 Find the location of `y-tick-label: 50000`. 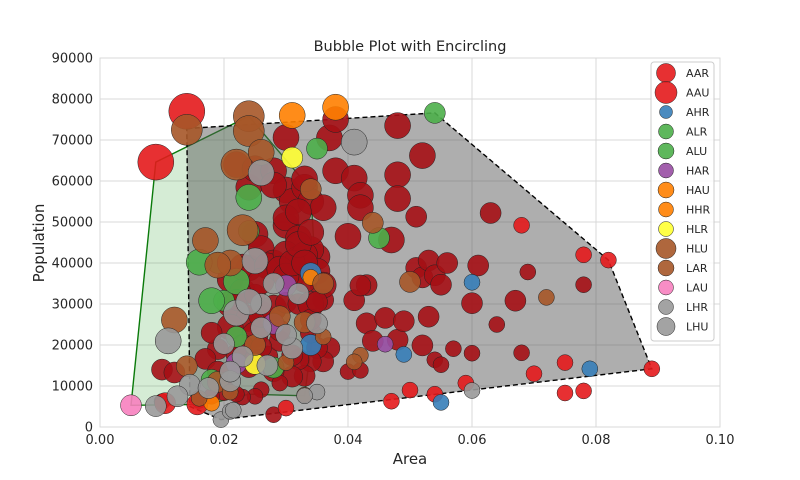

y-tick-label: 50000 is located at coordinates (72, 223).